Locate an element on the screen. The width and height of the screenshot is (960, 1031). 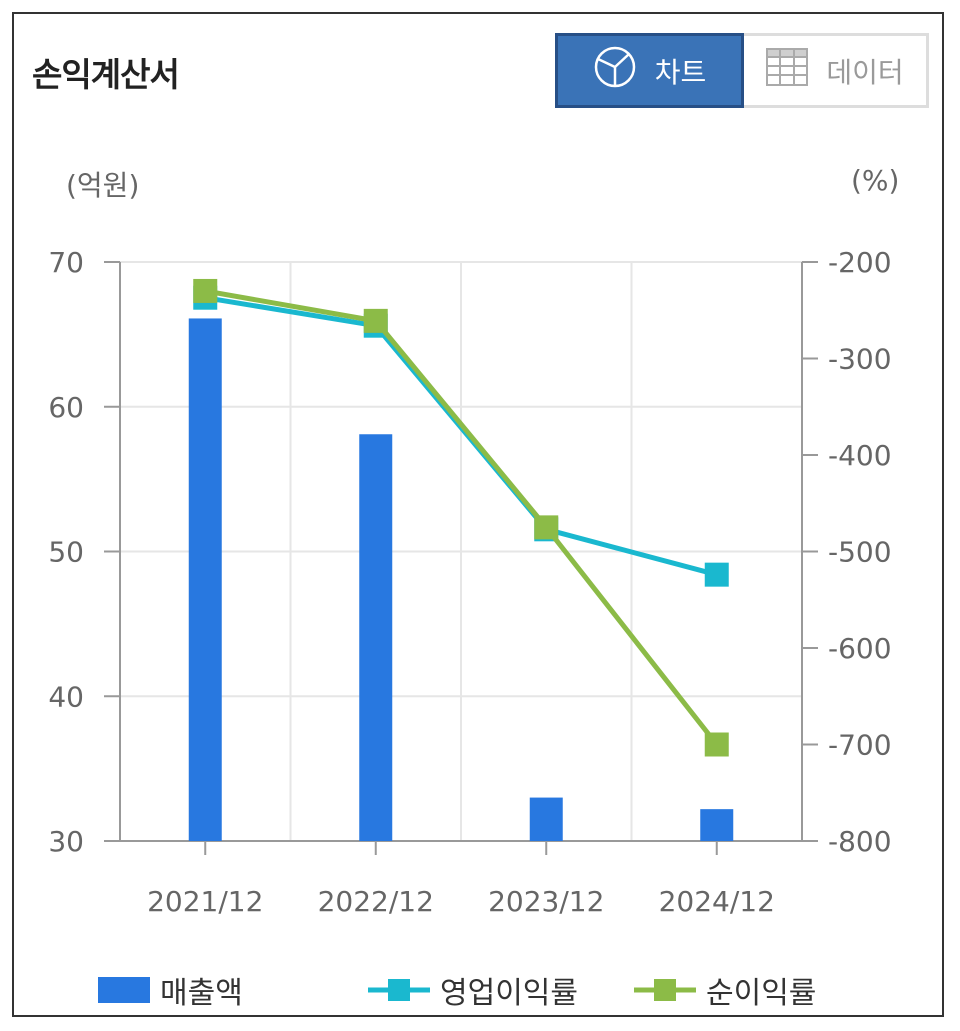
chart-legend: 매출액 영업이익률 순이익률 is located at coordinates (480, 989).